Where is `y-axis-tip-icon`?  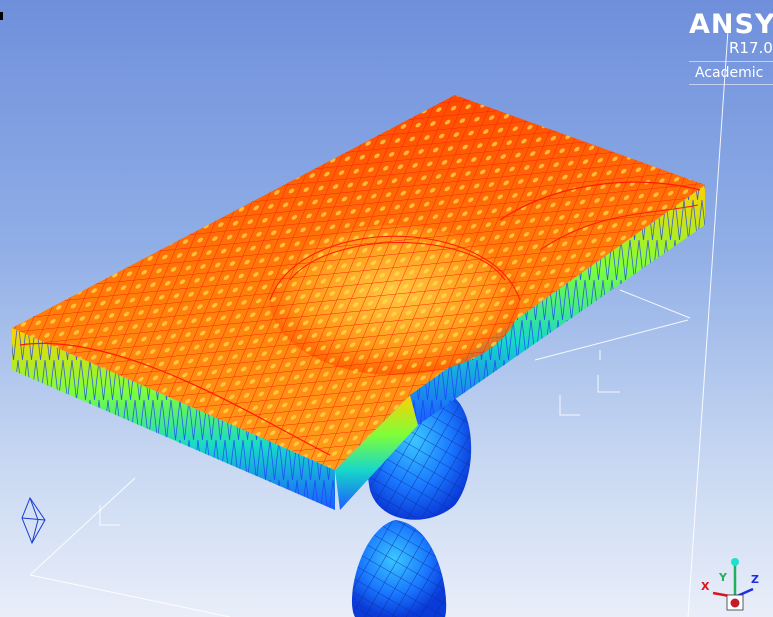 y-axis-tip-icon is located at coordinates (735, 562).